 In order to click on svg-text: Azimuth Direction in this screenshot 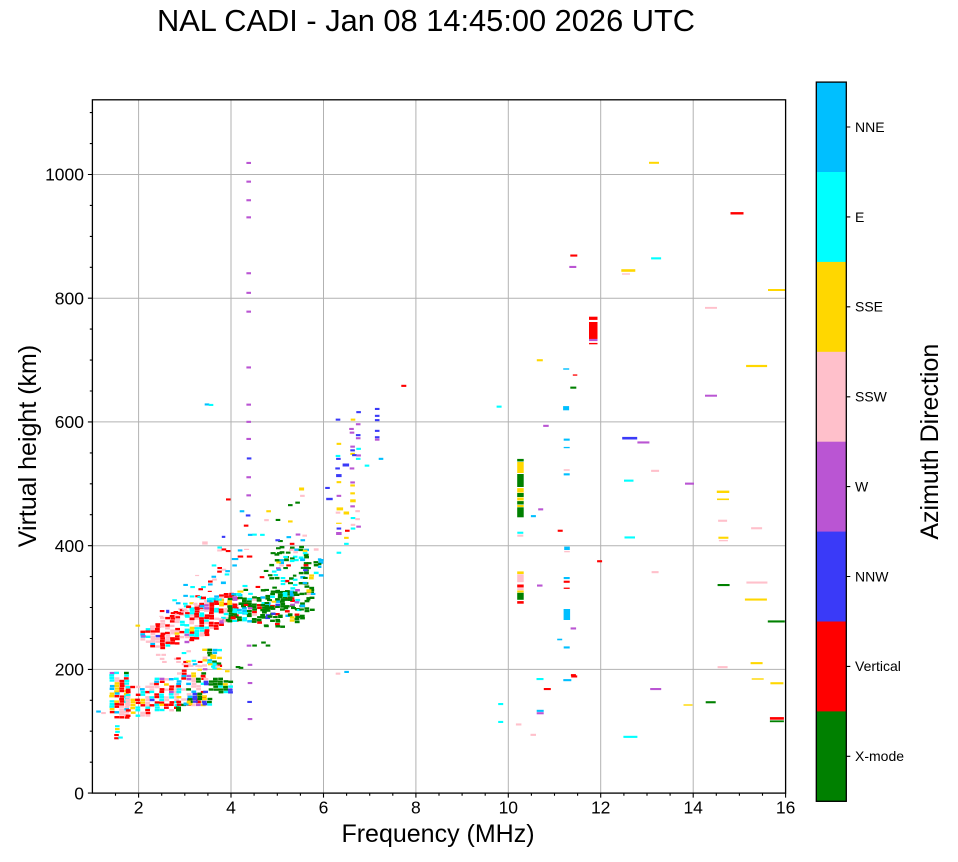, I will do `click(930, 442)`.